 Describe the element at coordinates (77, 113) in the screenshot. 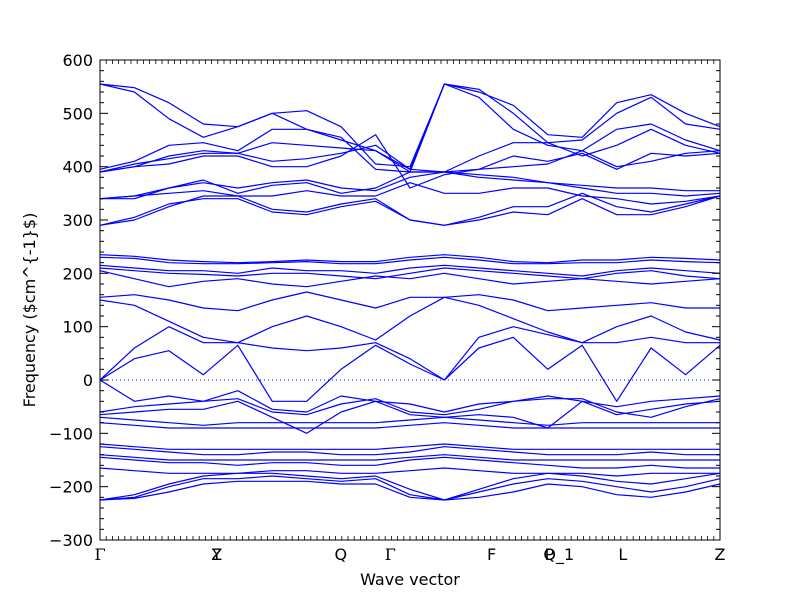

I see `y-tick-label: 500` at that location.